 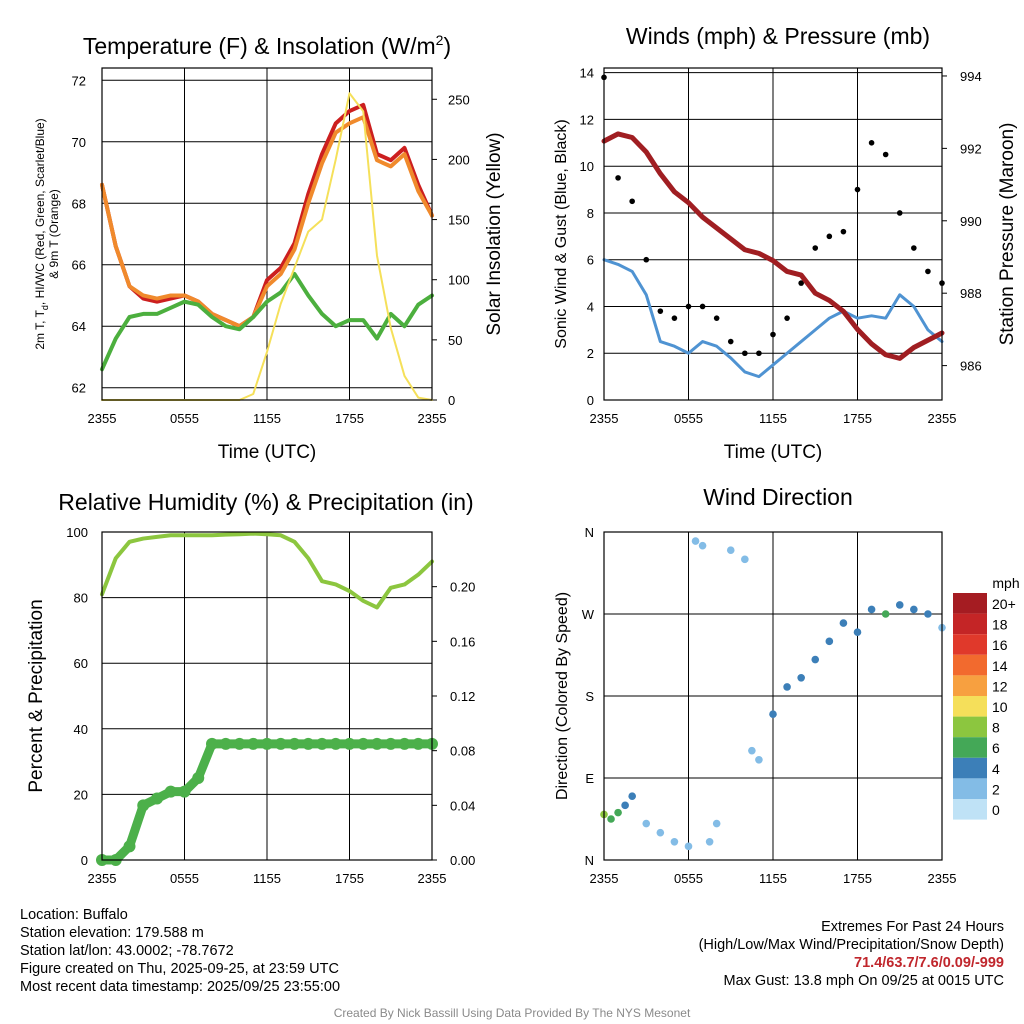 I want to click on x-tick-label: 1755, so click(x=349, y=418).